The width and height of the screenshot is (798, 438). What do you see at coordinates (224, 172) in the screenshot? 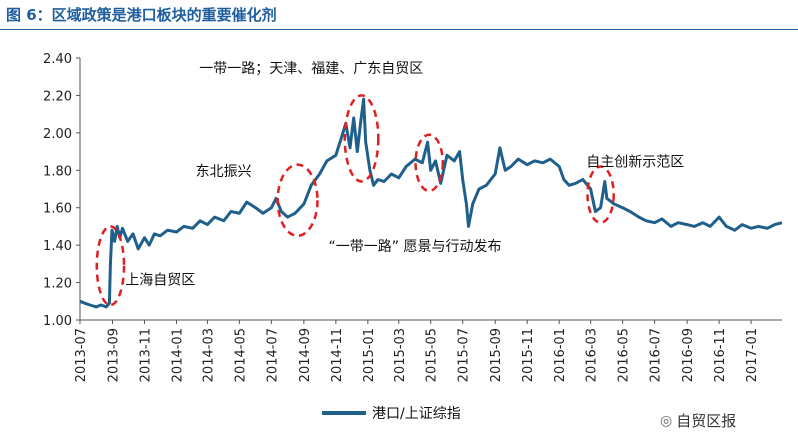
I see `annotation-label: 东北振兴` at bounding box center [224, 172].